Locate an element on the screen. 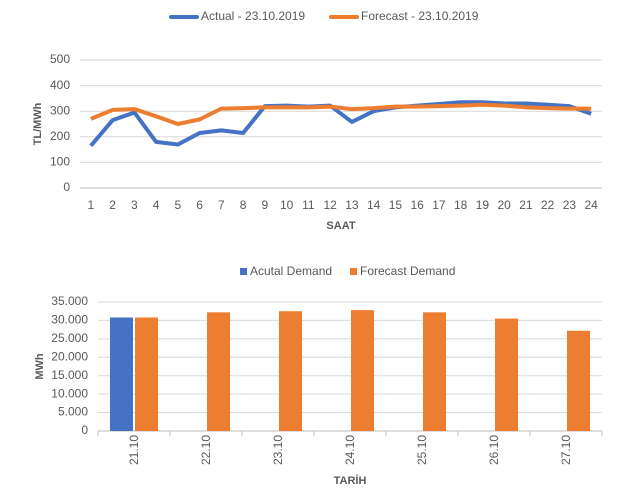  x-tick-label: 5 is located at coordinates (178, 205).